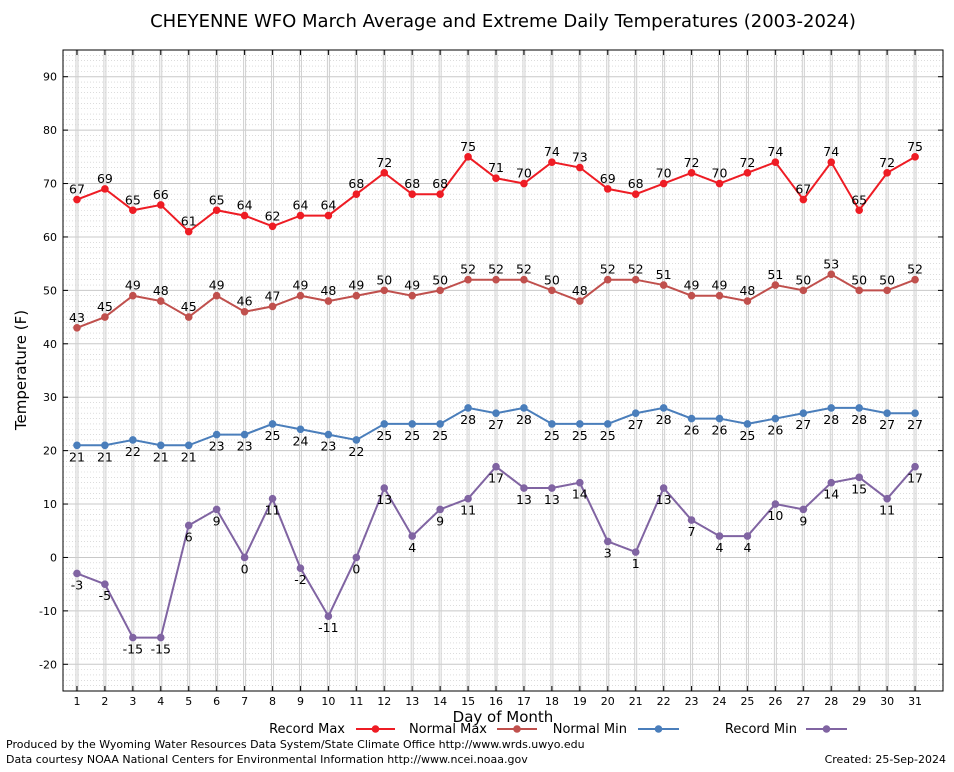  What do you see at coordinates (216, 701) in the screenshot?
I see `x-tick-label: 6` at bounding box center [216, 701].